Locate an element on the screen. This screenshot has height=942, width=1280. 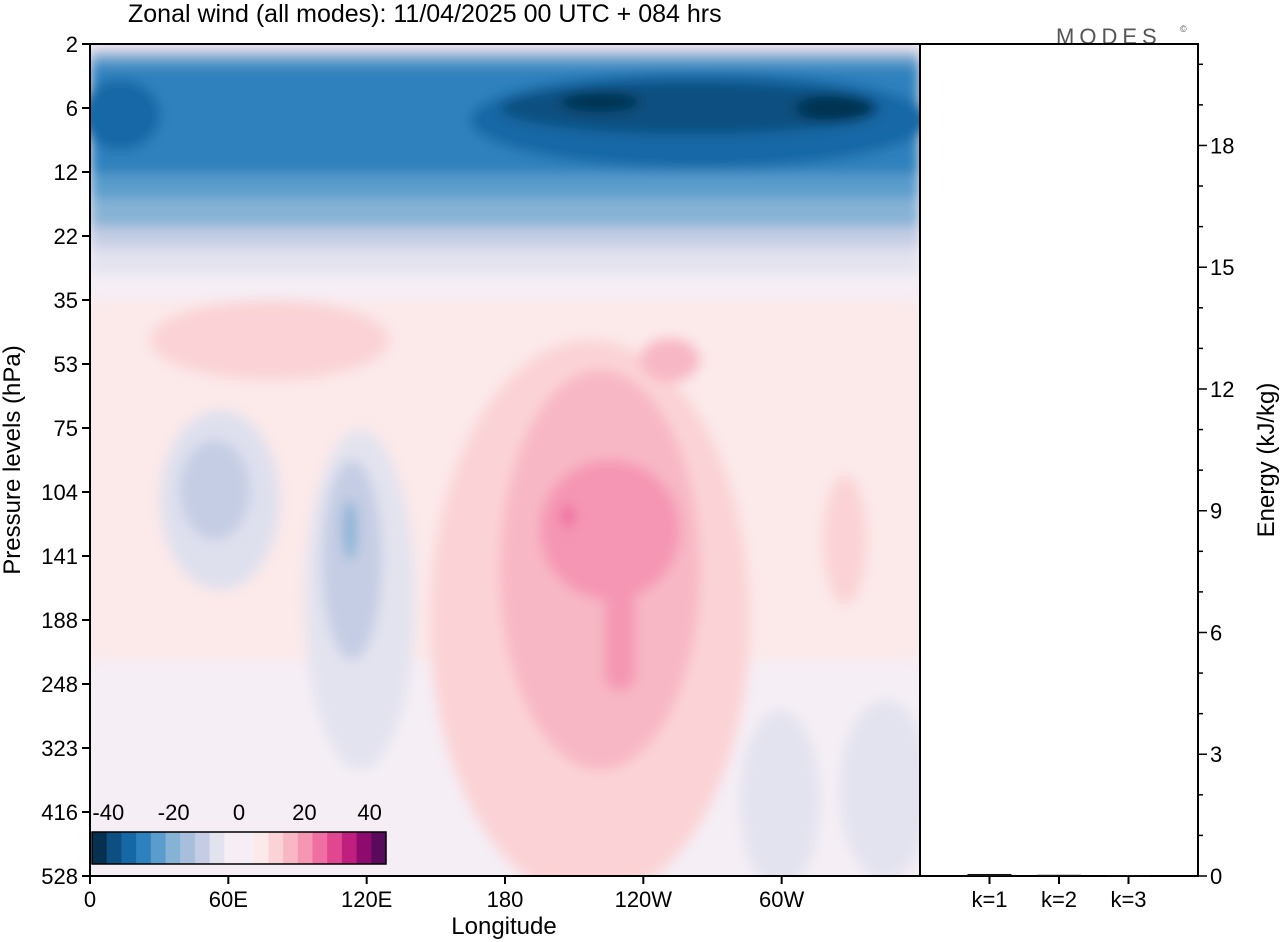
y-tick-label: 248 is located at coordinates (59, 684).